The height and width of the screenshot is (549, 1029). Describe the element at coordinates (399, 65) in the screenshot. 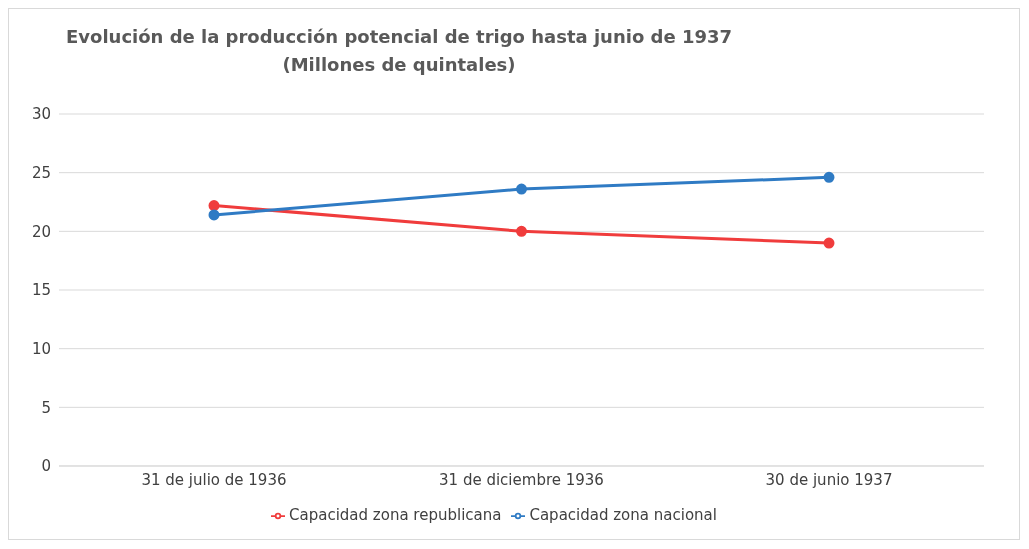

I see `chart-subtitle: (Millones de quintales)` at that location.